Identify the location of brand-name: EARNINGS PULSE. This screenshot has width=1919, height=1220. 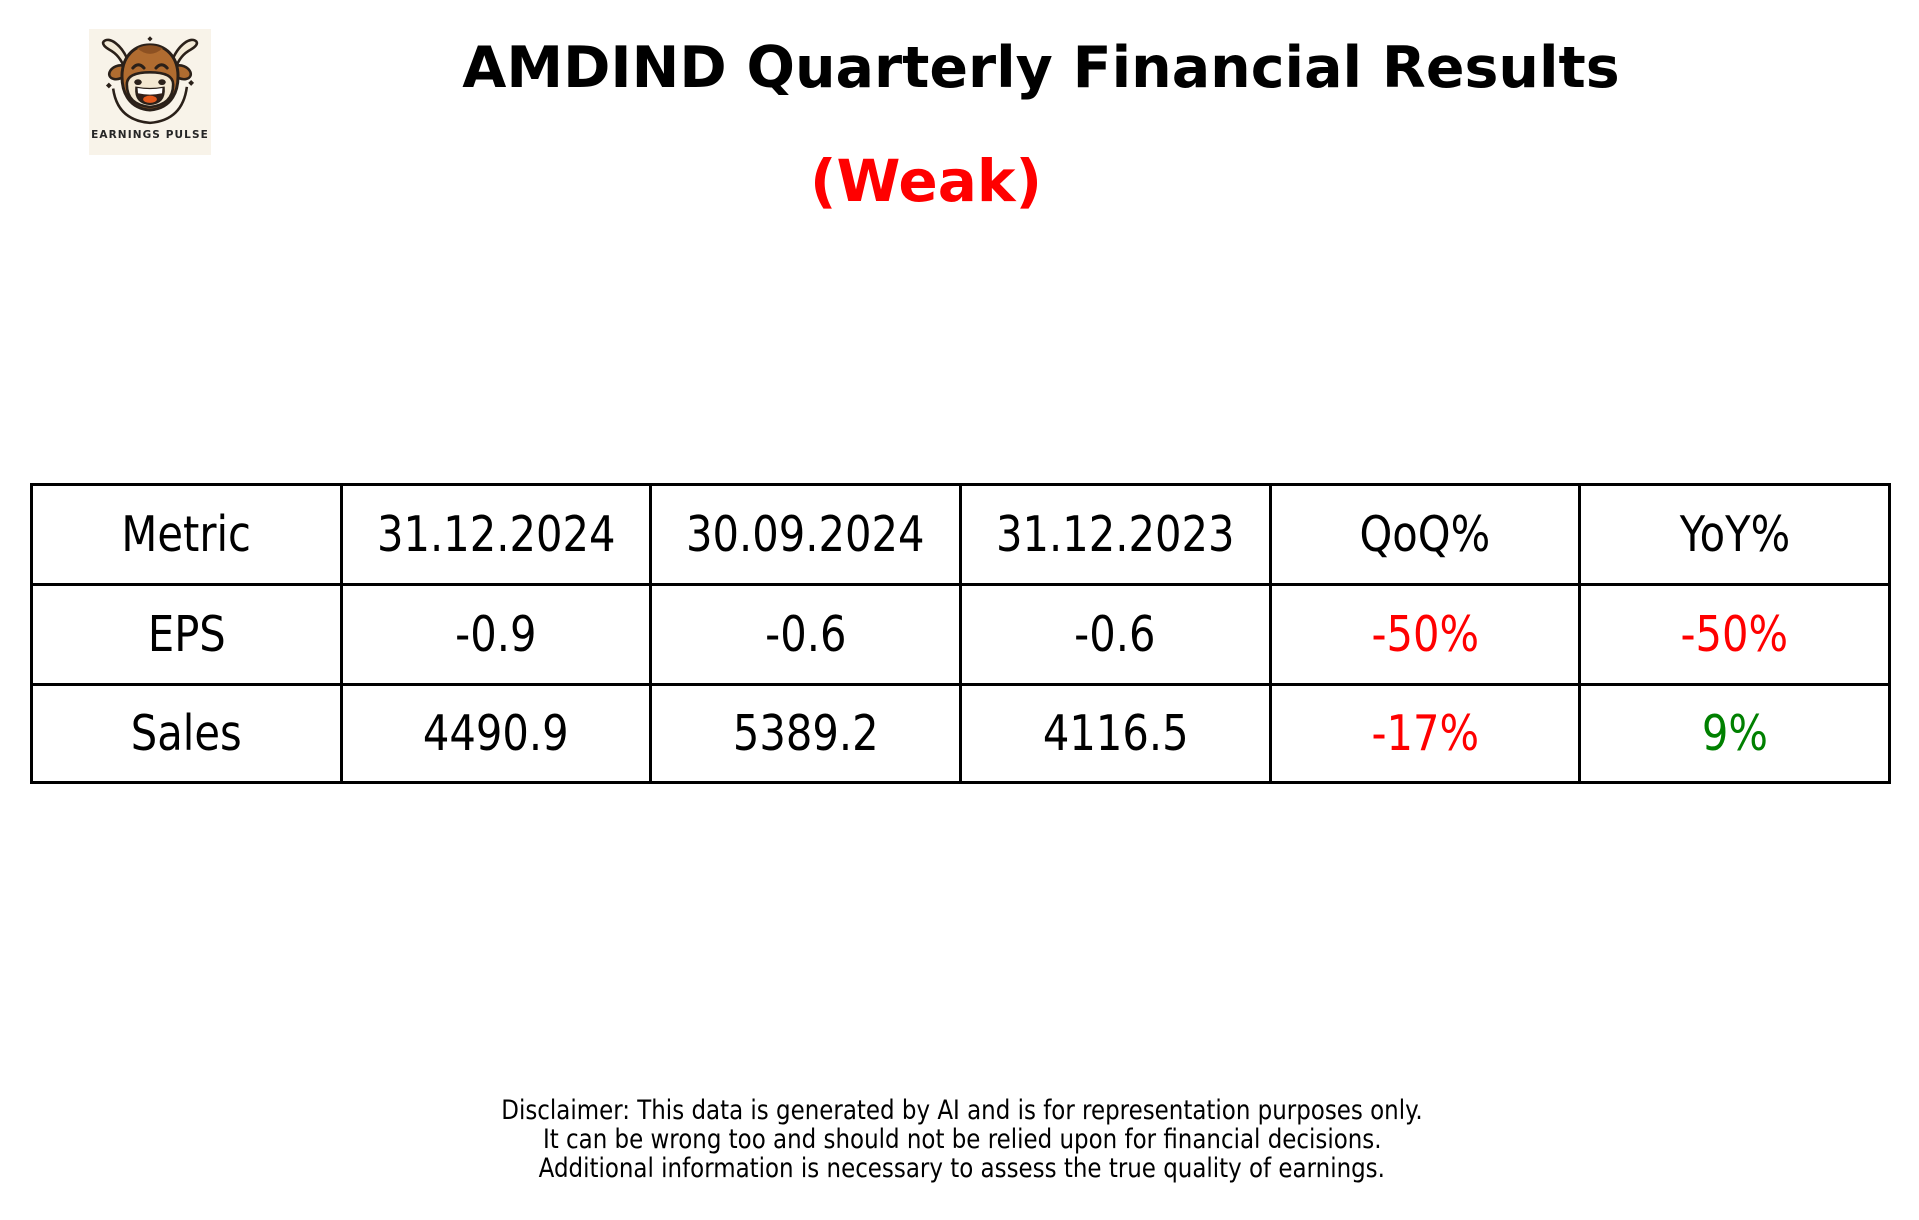
(150, 135).